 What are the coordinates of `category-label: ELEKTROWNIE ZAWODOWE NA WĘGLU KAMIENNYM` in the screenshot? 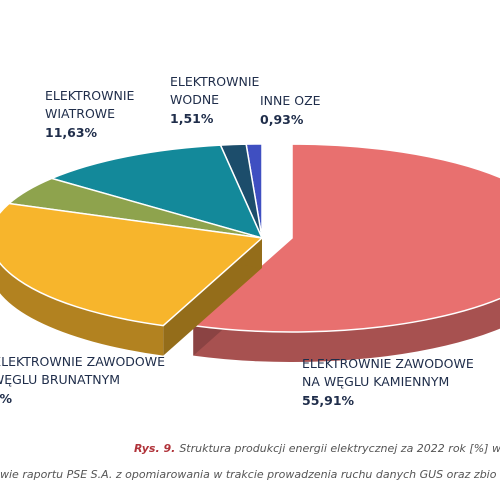 It's located at (388, 372).